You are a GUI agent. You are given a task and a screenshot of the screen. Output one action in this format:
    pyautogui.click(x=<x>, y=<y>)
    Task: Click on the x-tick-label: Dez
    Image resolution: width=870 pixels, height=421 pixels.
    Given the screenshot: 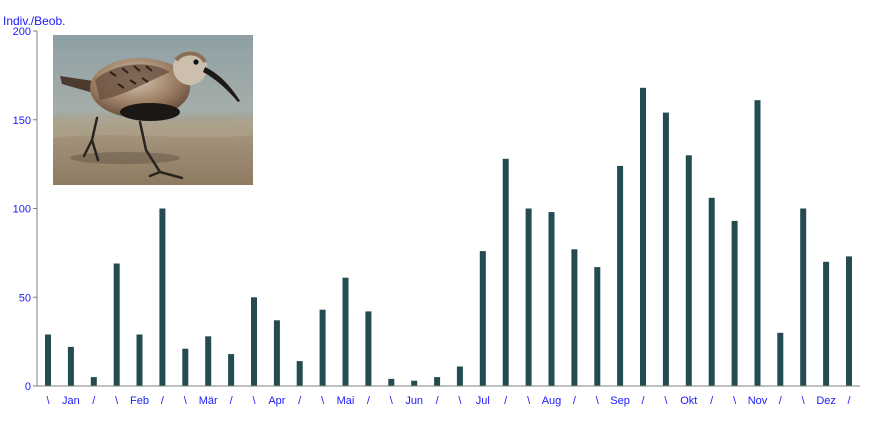 What is the action you would take?
    pyautogui.click(x=826, y=401)
    